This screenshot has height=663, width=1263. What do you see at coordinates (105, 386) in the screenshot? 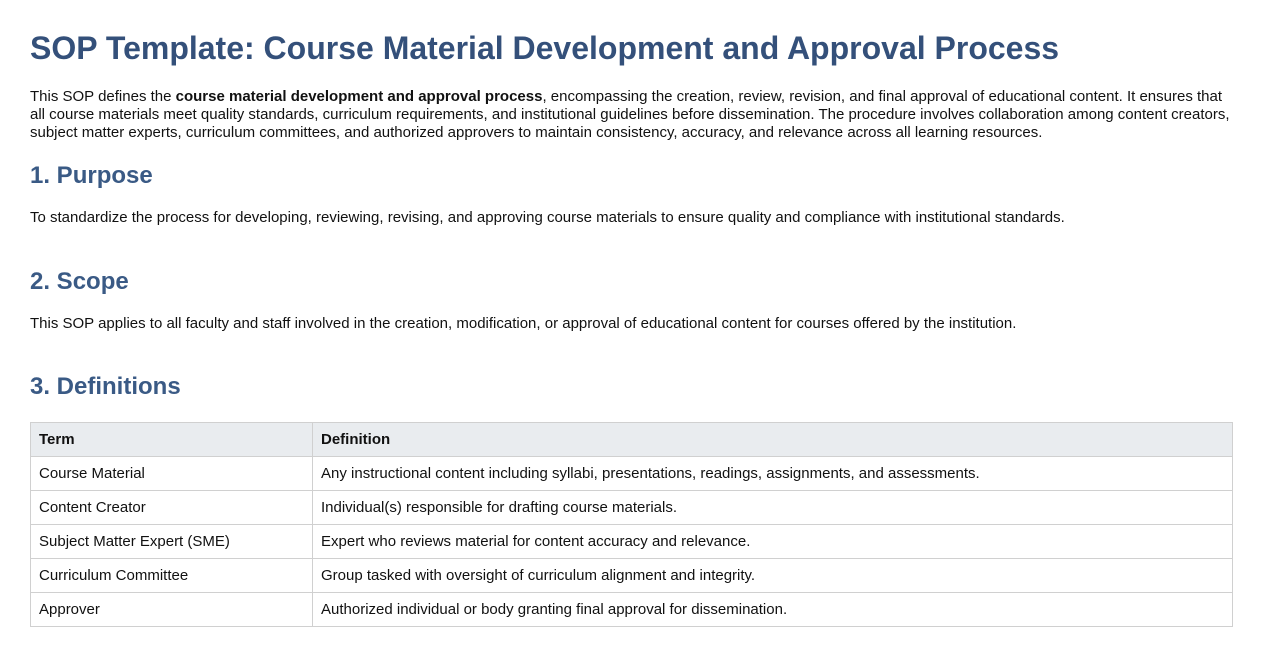
I see `section-heading: 3. Definitions` at bounding box center [105, 386].